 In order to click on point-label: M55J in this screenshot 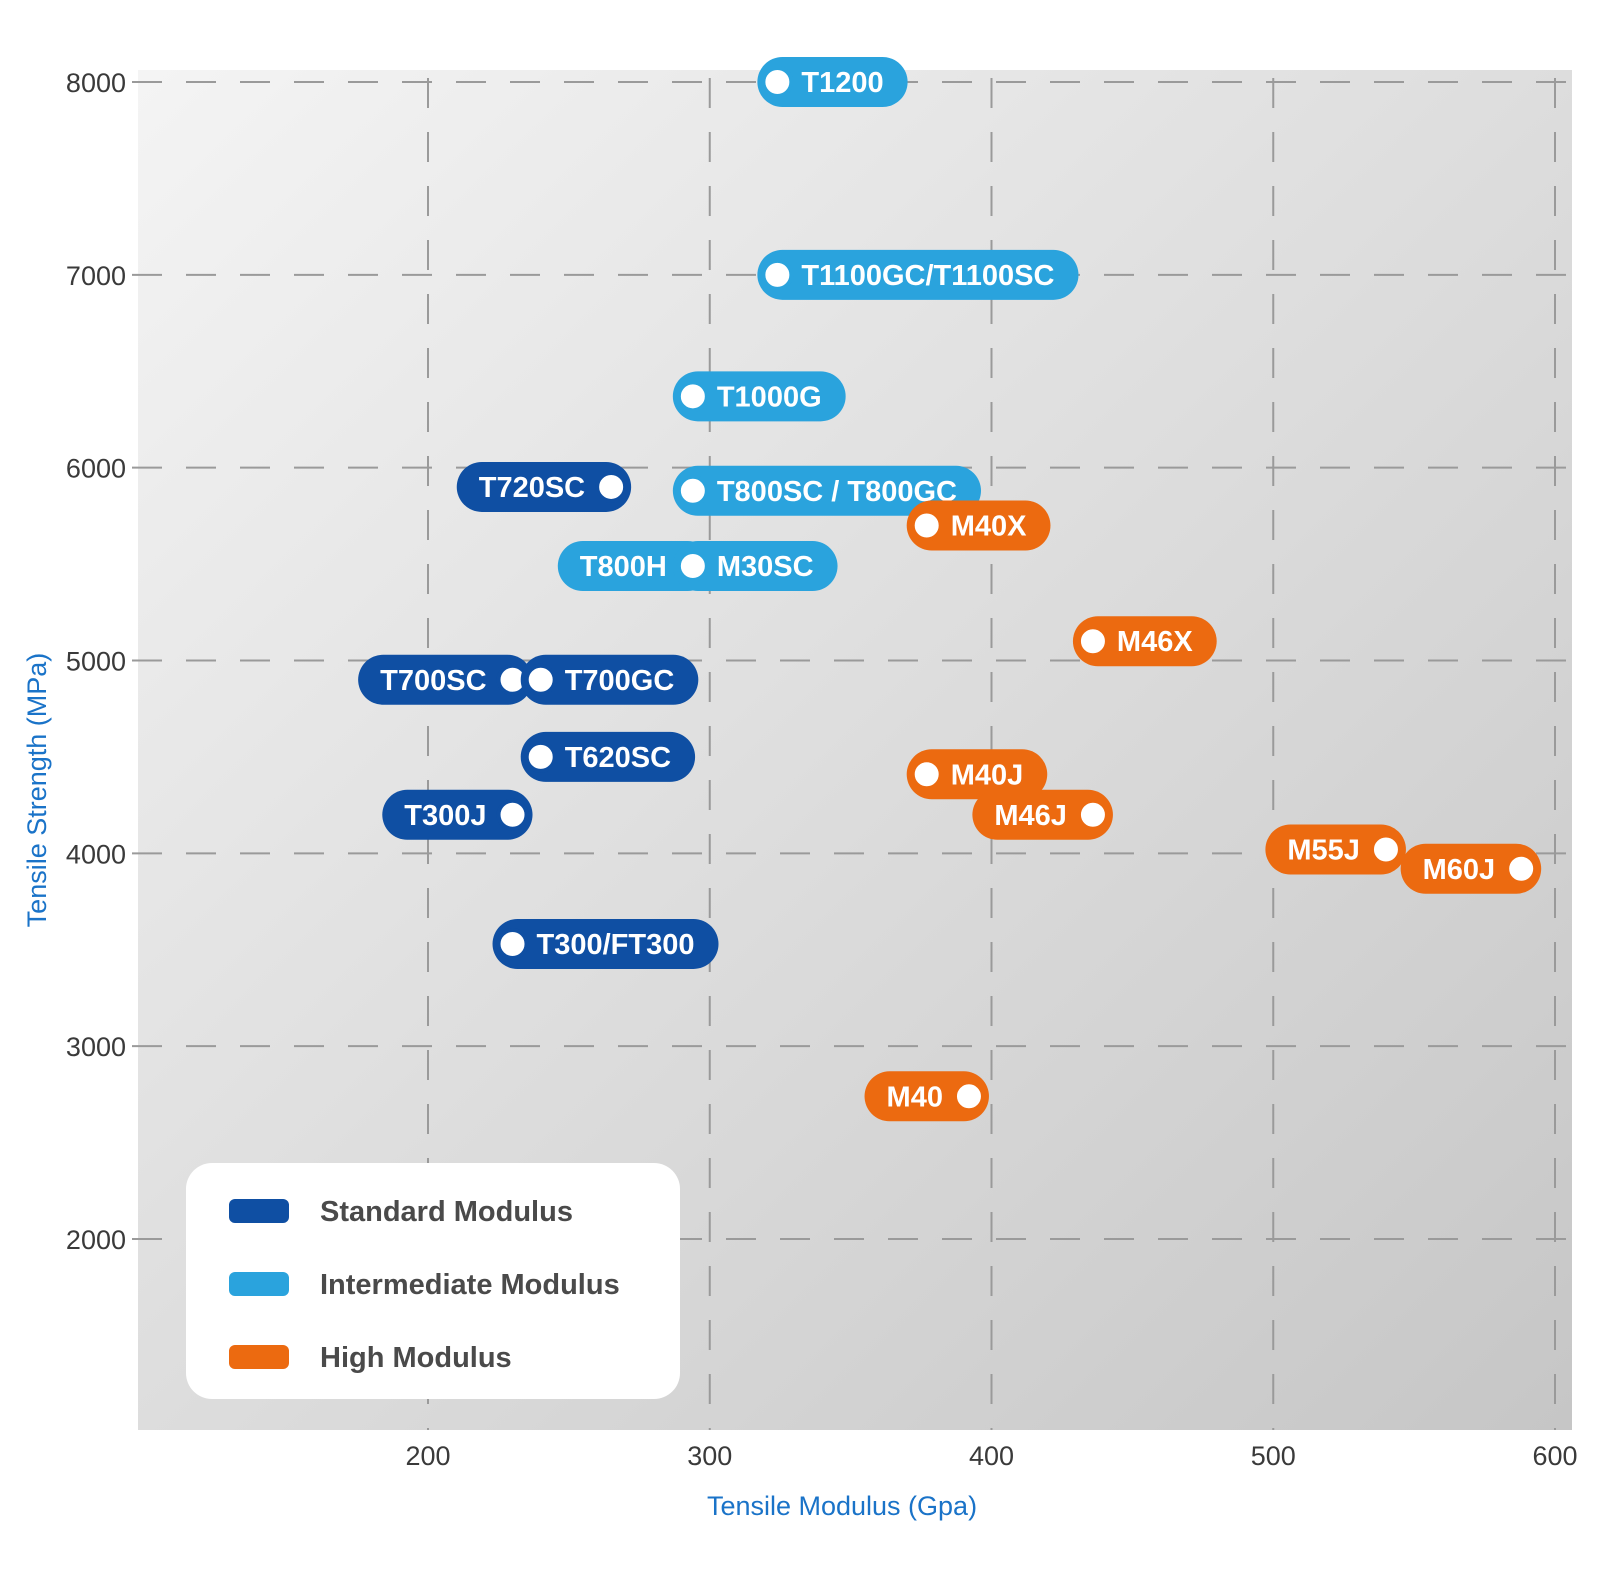, I will do `click(1323, 850)`.